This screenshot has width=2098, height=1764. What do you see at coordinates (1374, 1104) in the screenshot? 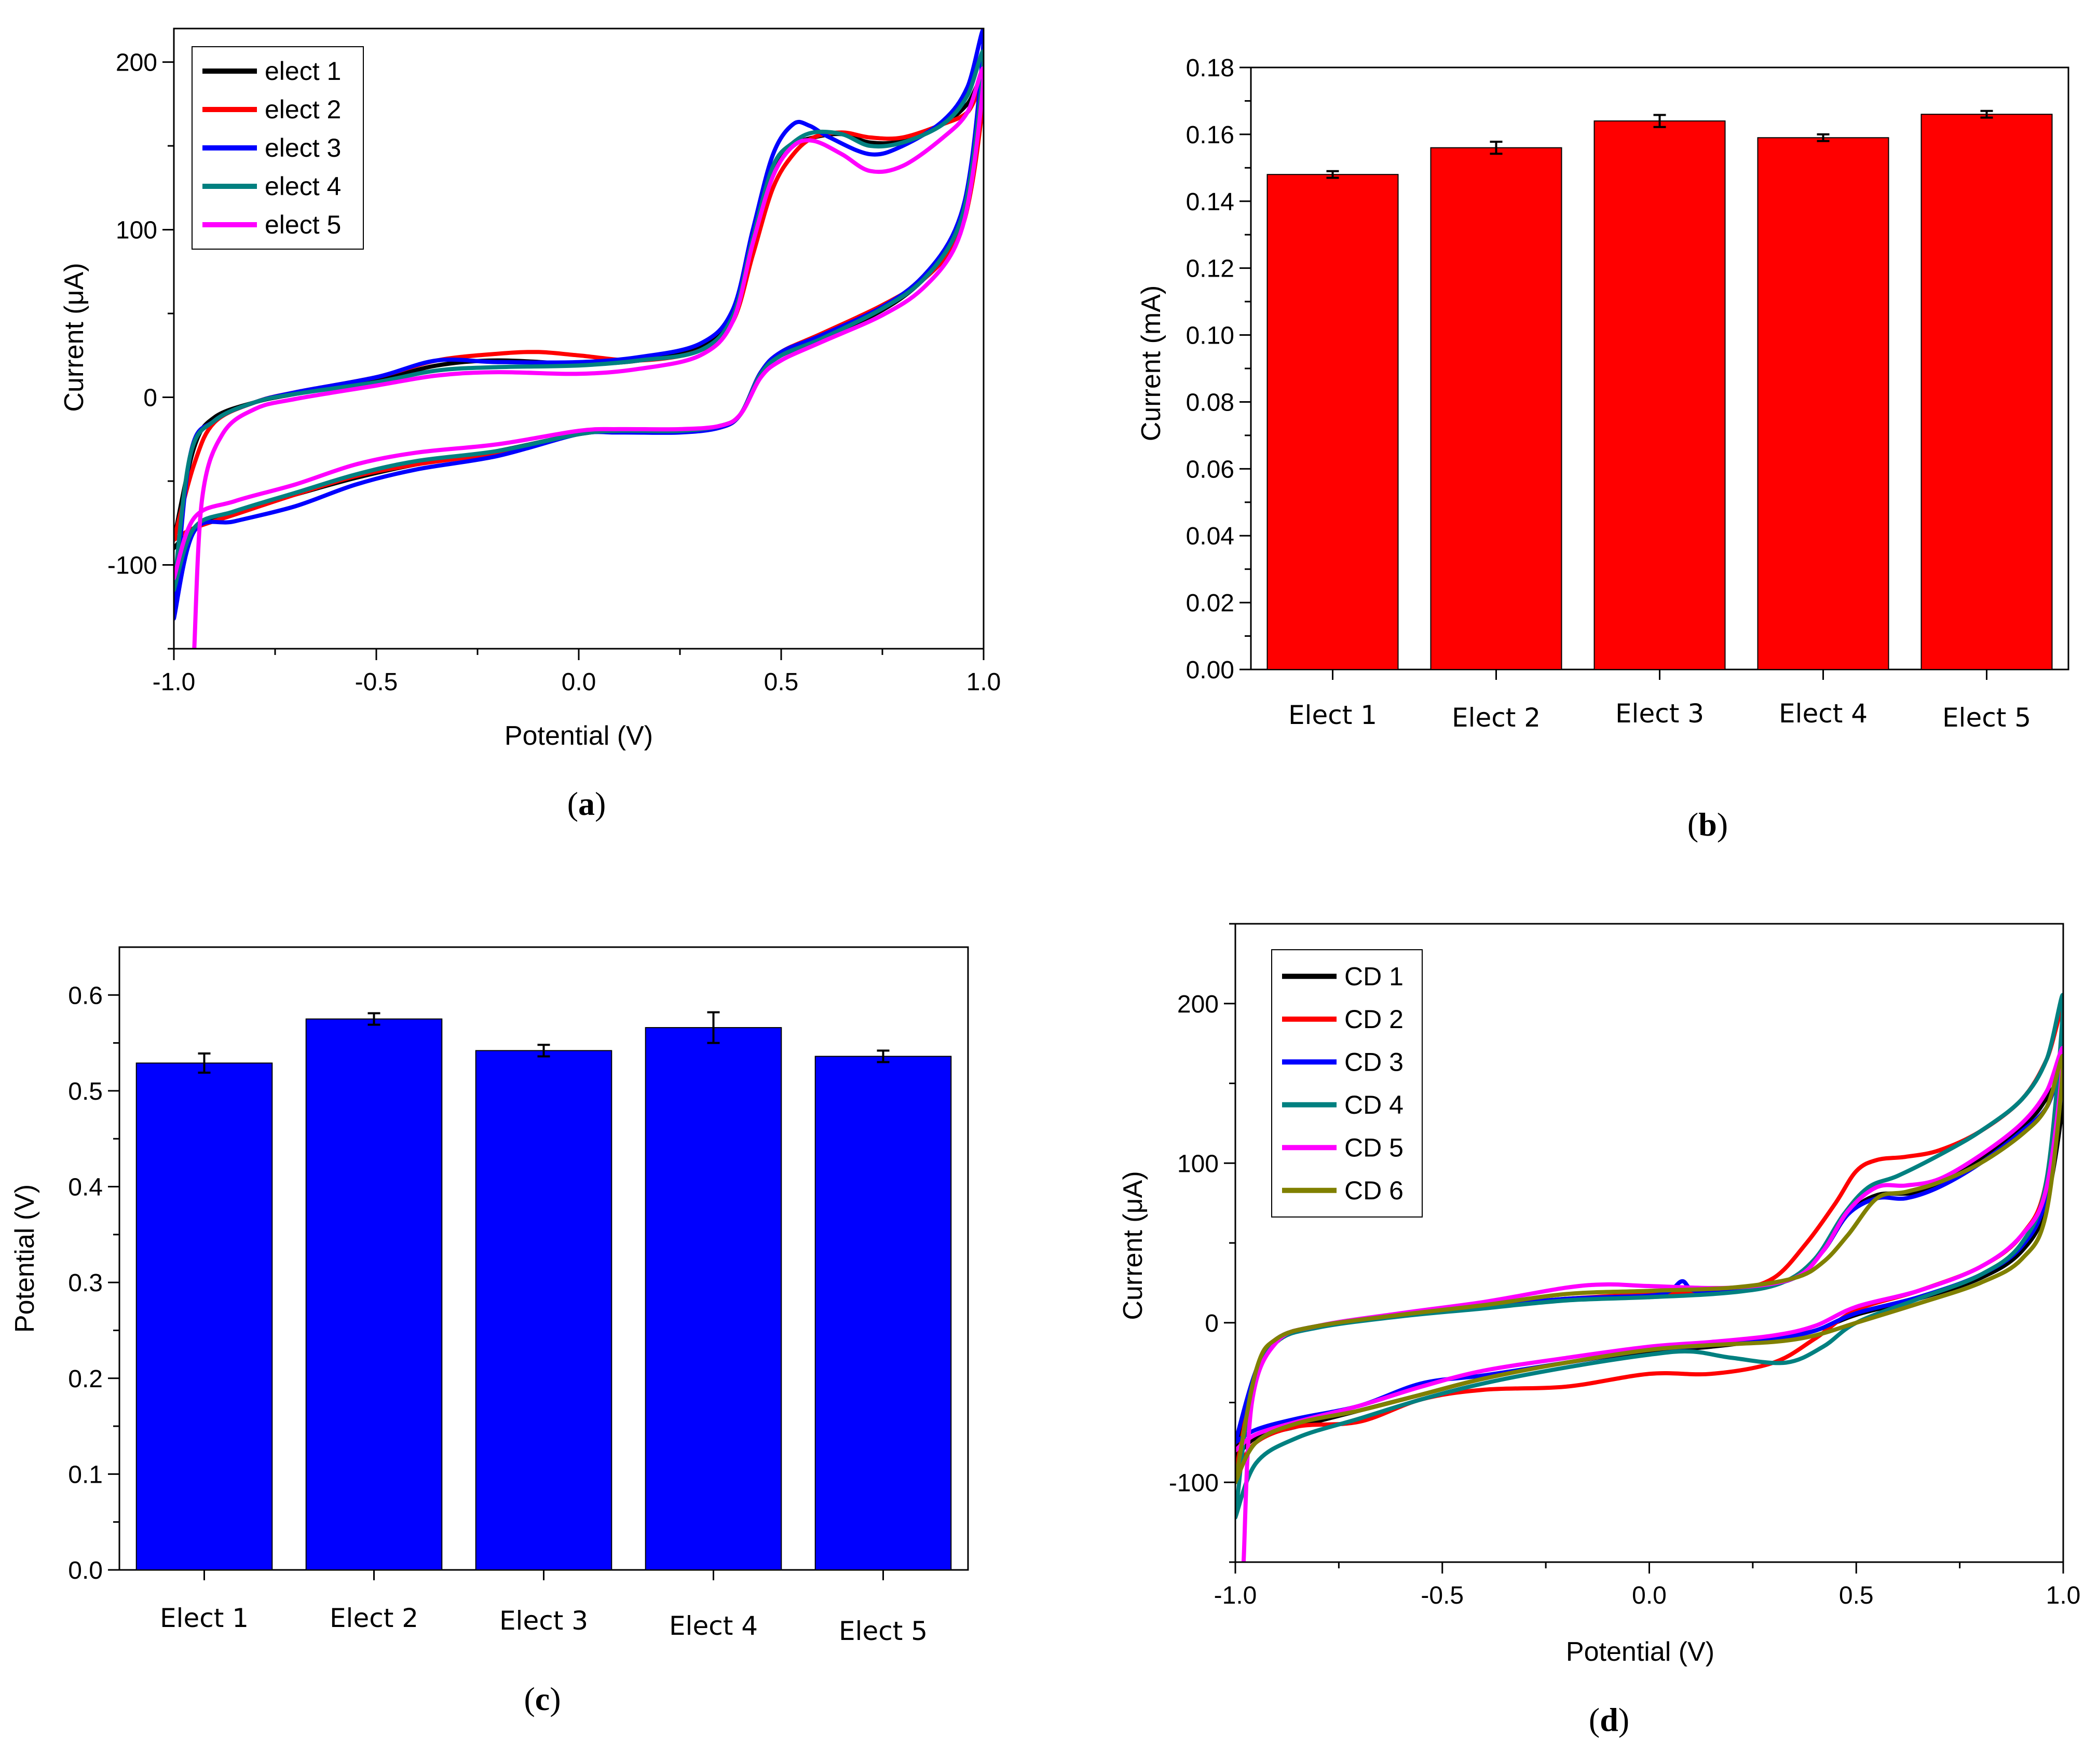
I see `legend-label: CD 4` at bounding box center [1374, 1104].